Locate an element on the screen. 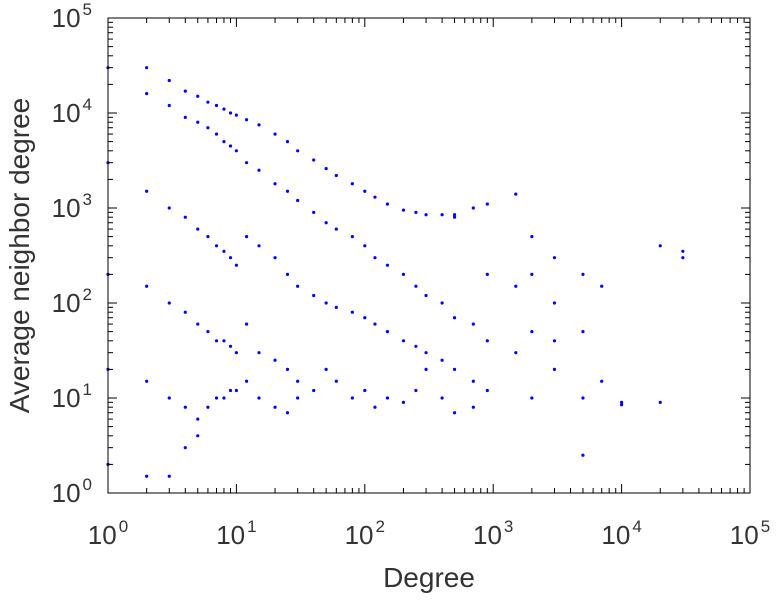 Image resolution: width=776 pixels, height=600 pixels. y-tick-label: 10 4 is located at coordinates (72, 111).